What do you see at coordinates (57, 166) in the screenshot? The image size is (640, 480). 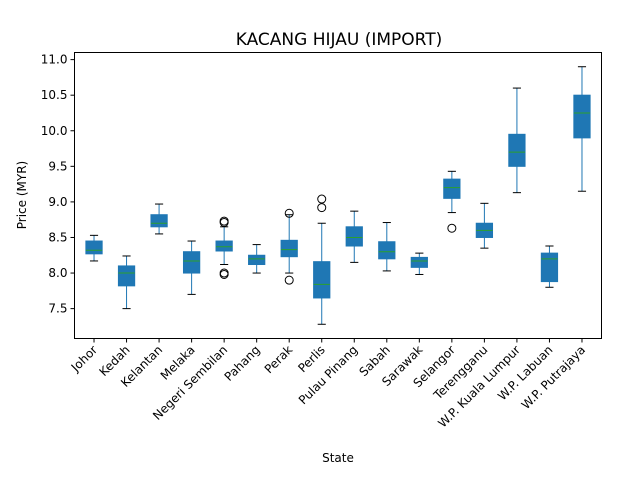 I see `y-tick-label: 9.5` at bounding box center [57, 166].